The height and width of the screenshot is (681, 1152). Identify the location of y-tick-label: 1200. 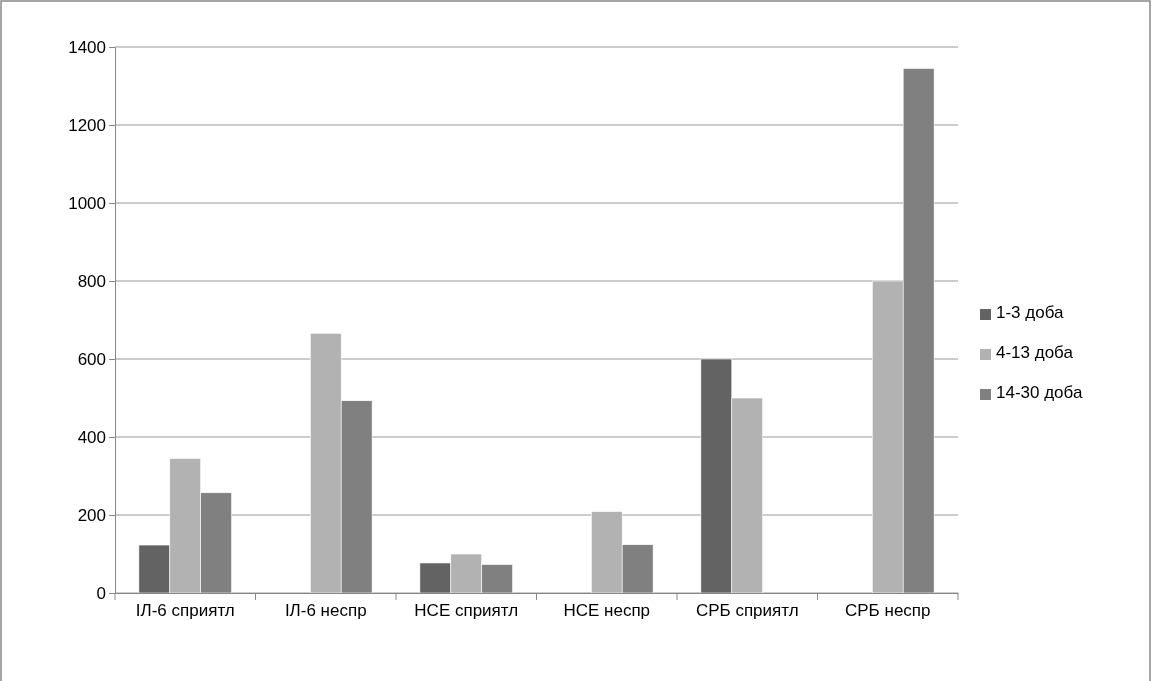
(87, 125).